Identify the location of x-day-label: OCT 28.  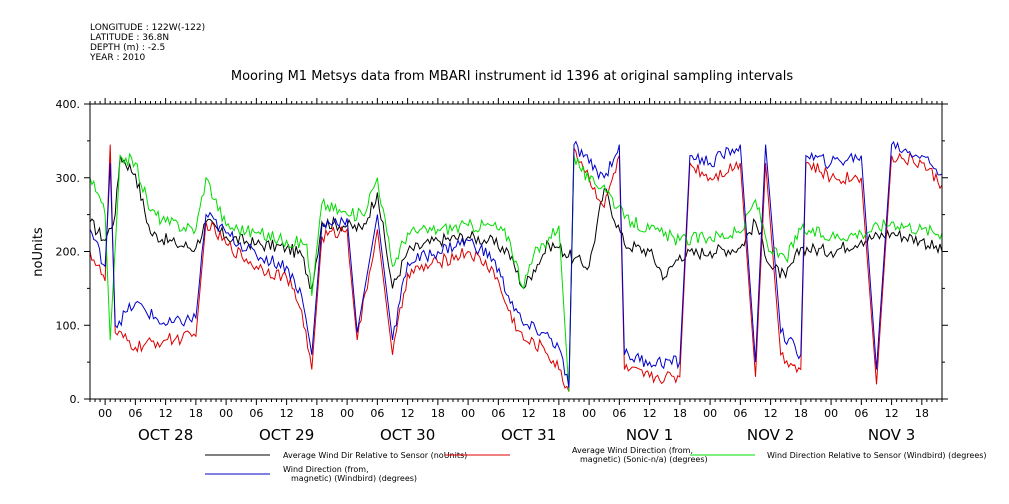
(165, 435).